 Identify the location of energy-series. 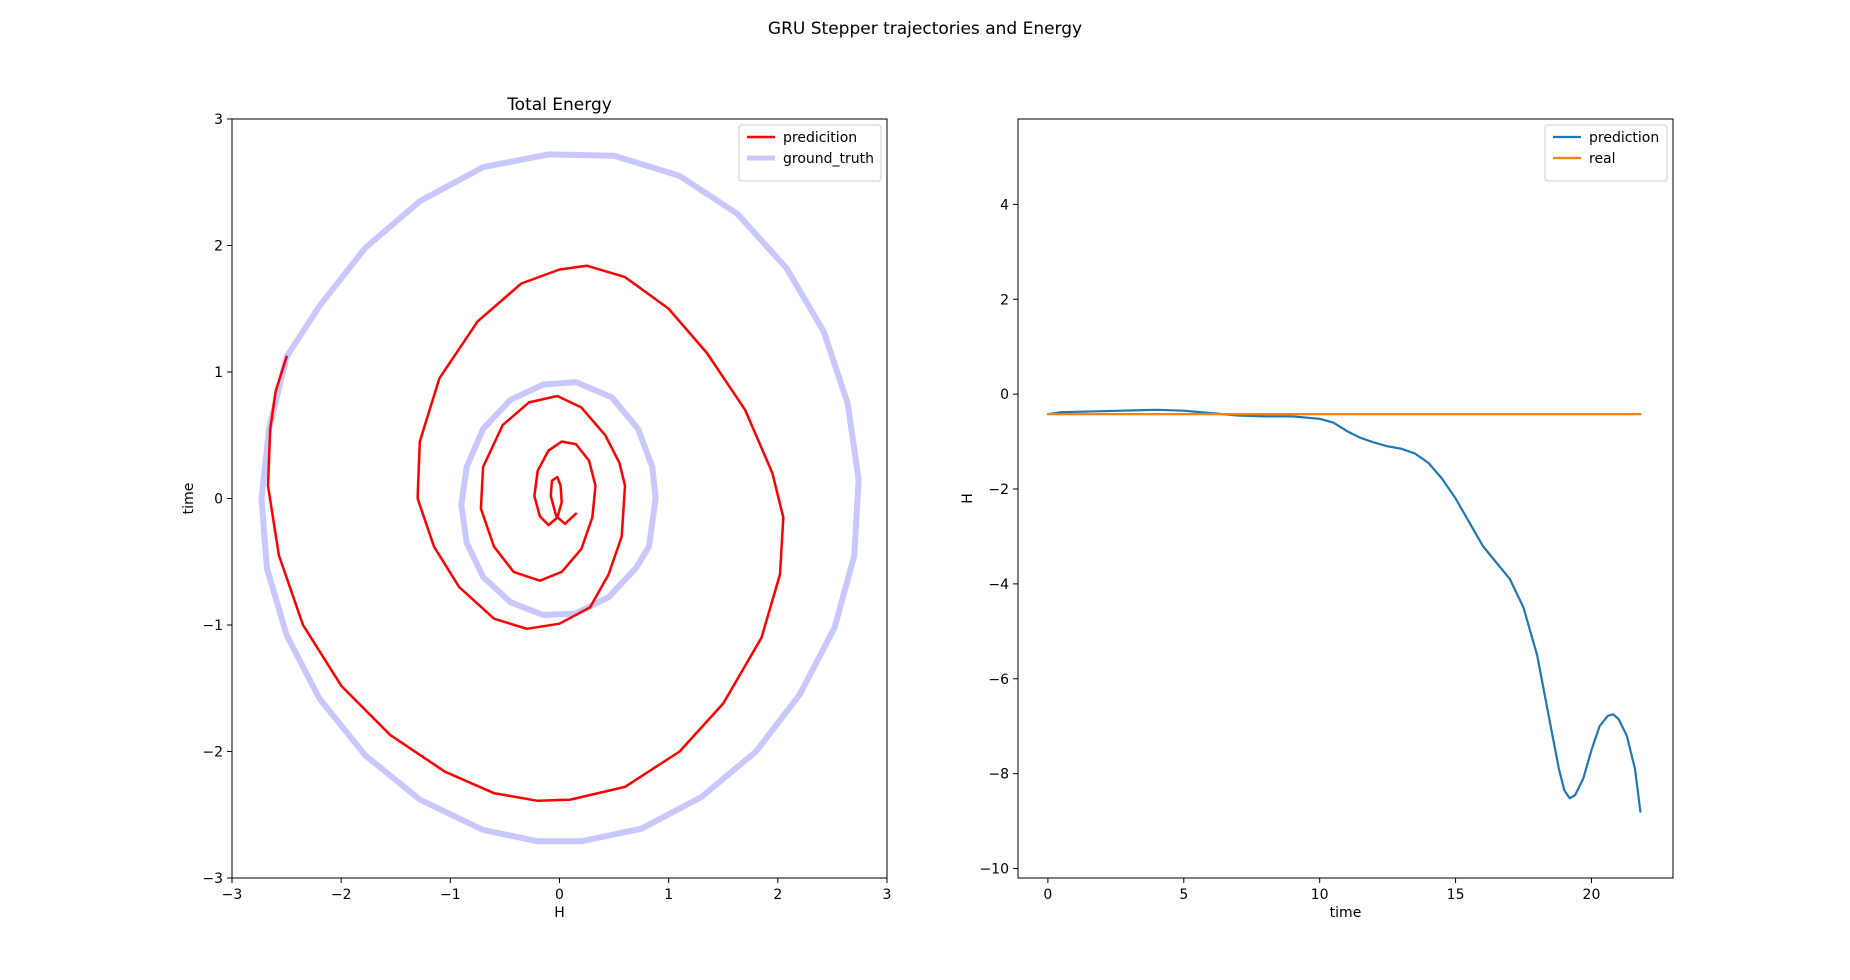
(1344, 610).